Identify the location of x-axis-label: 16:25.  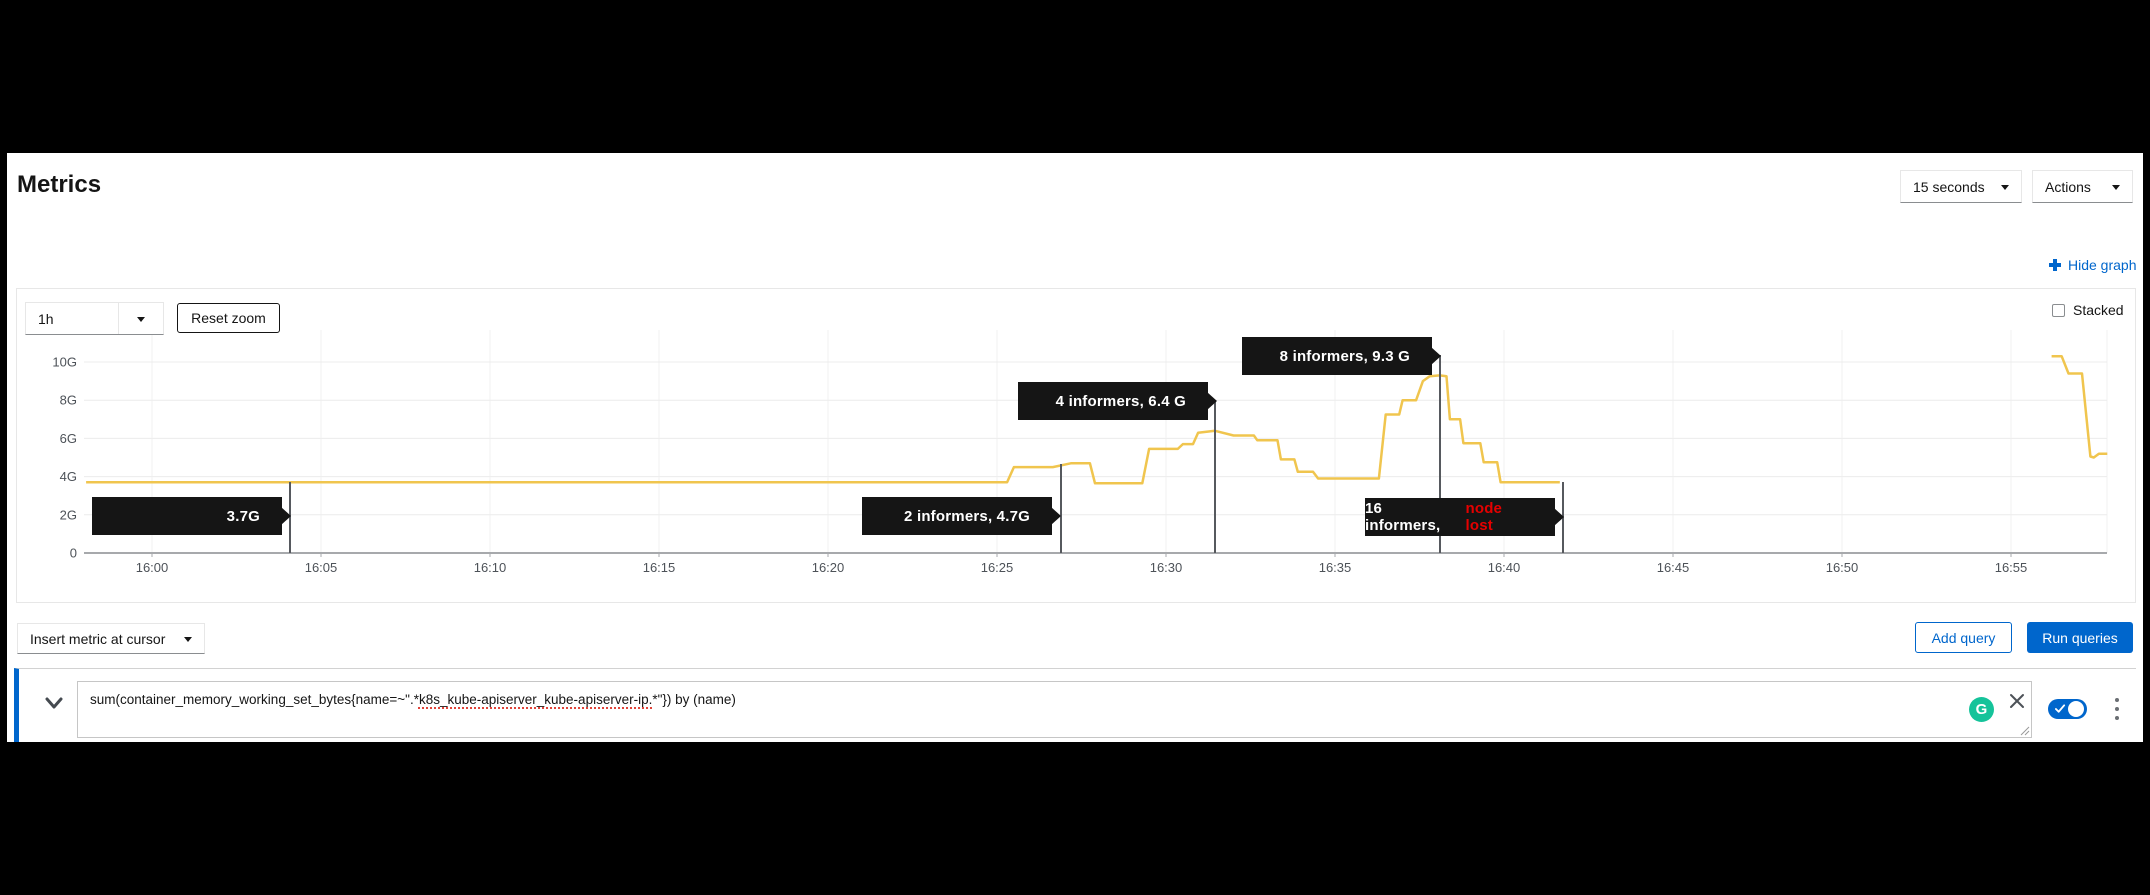
(997, 567).